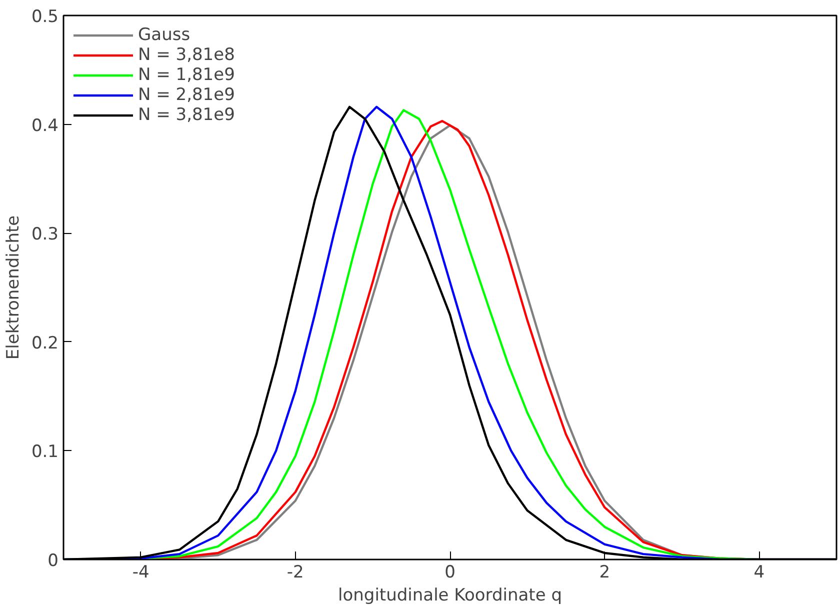  Describe the element at coordinates (186, 55) in the screenshot. I see `legend-label: N = 3,81e8` at that location.